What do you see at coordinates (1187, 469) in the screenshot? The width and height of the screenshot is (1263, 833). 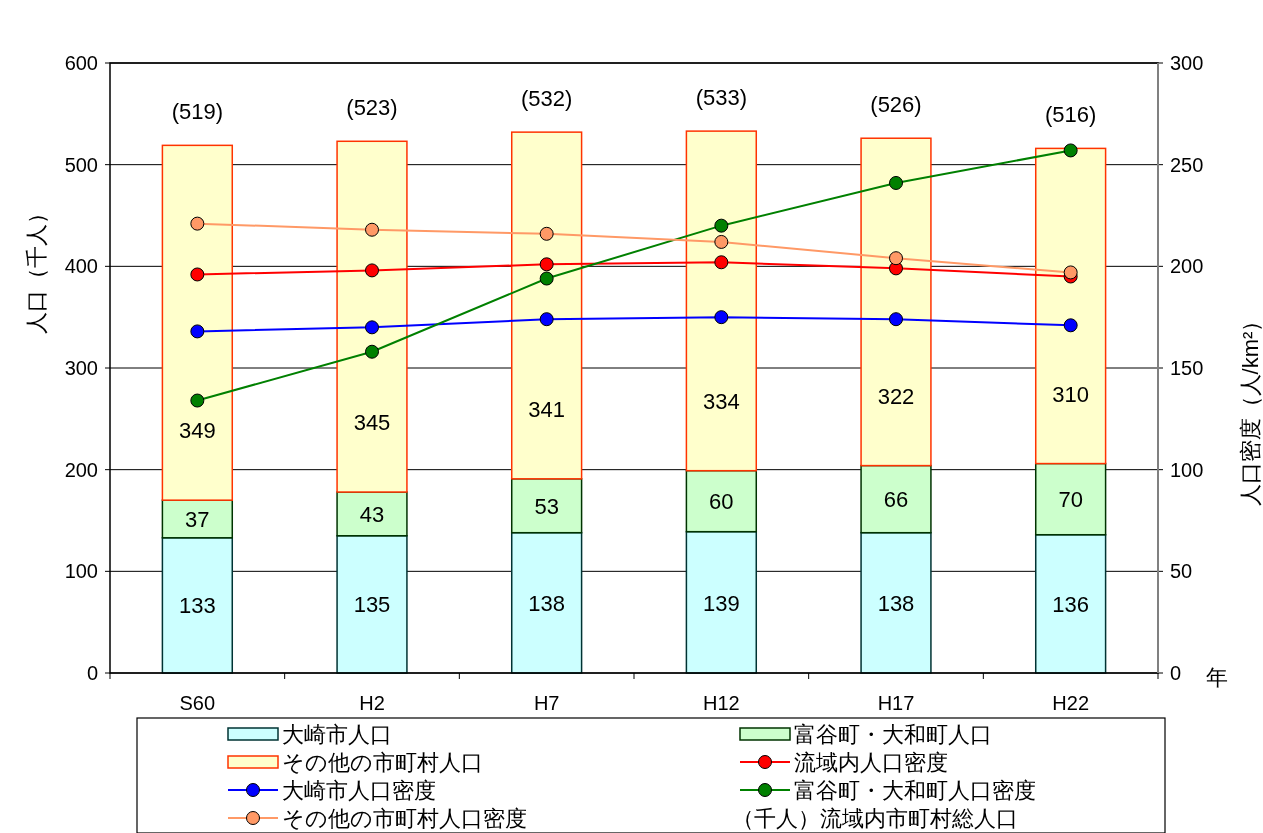 I see `y2-tick-label: 100` at bounding box center [1187, 469].